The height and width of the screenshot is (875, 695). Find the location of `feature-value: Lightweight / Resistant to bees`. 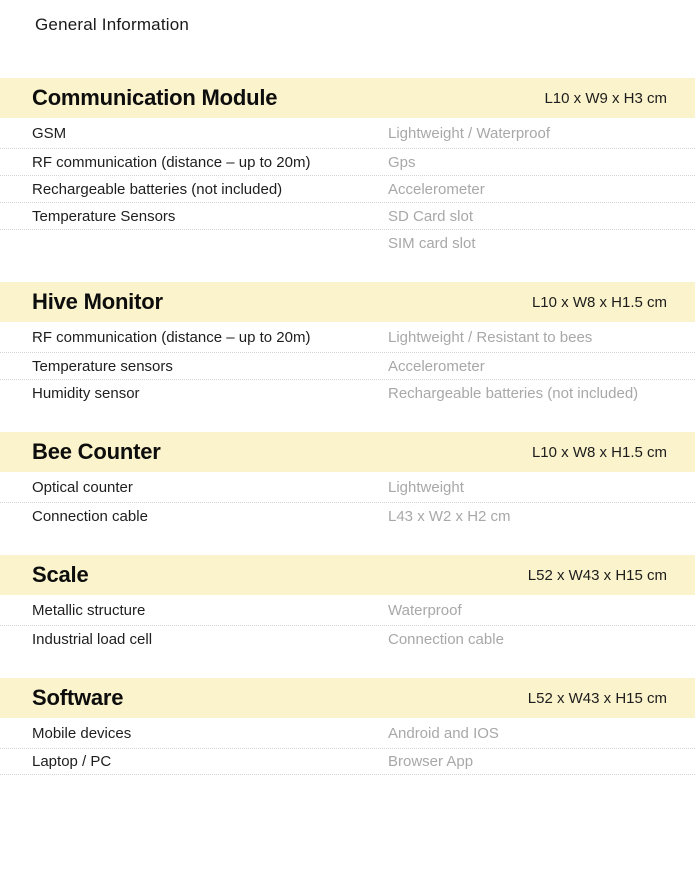

feature-value: Lightweight / Resistant to bees is located at coordinates (490, 337).